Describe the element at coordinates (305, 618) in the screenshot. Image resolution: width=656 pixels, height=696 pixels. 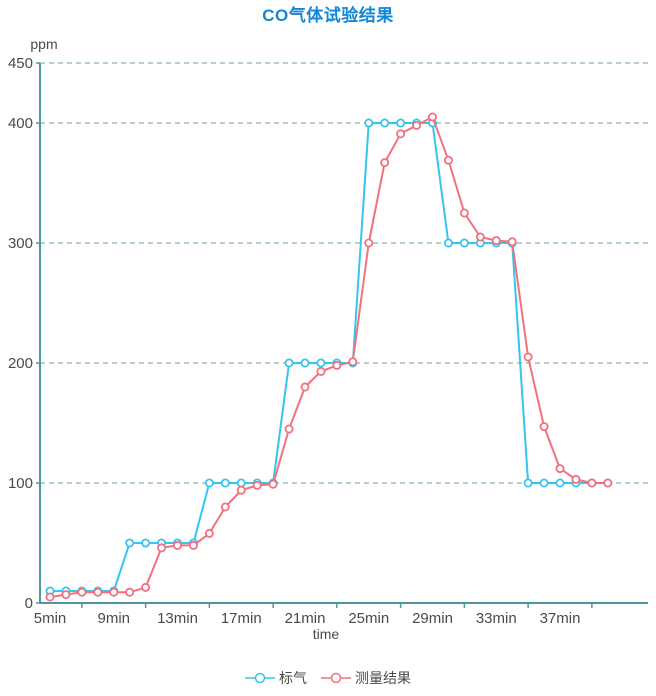
I see `x-axis-tick-label: 21min` at that location.